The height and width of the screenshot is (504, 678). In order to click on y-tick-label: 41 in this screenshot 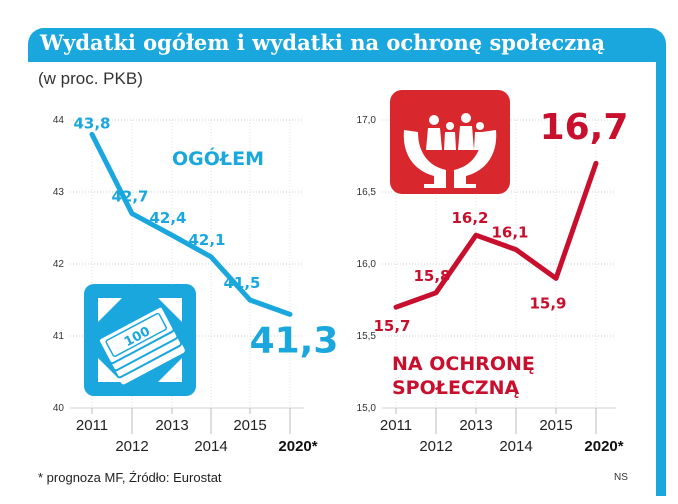, I will do `click(59, 336)`.